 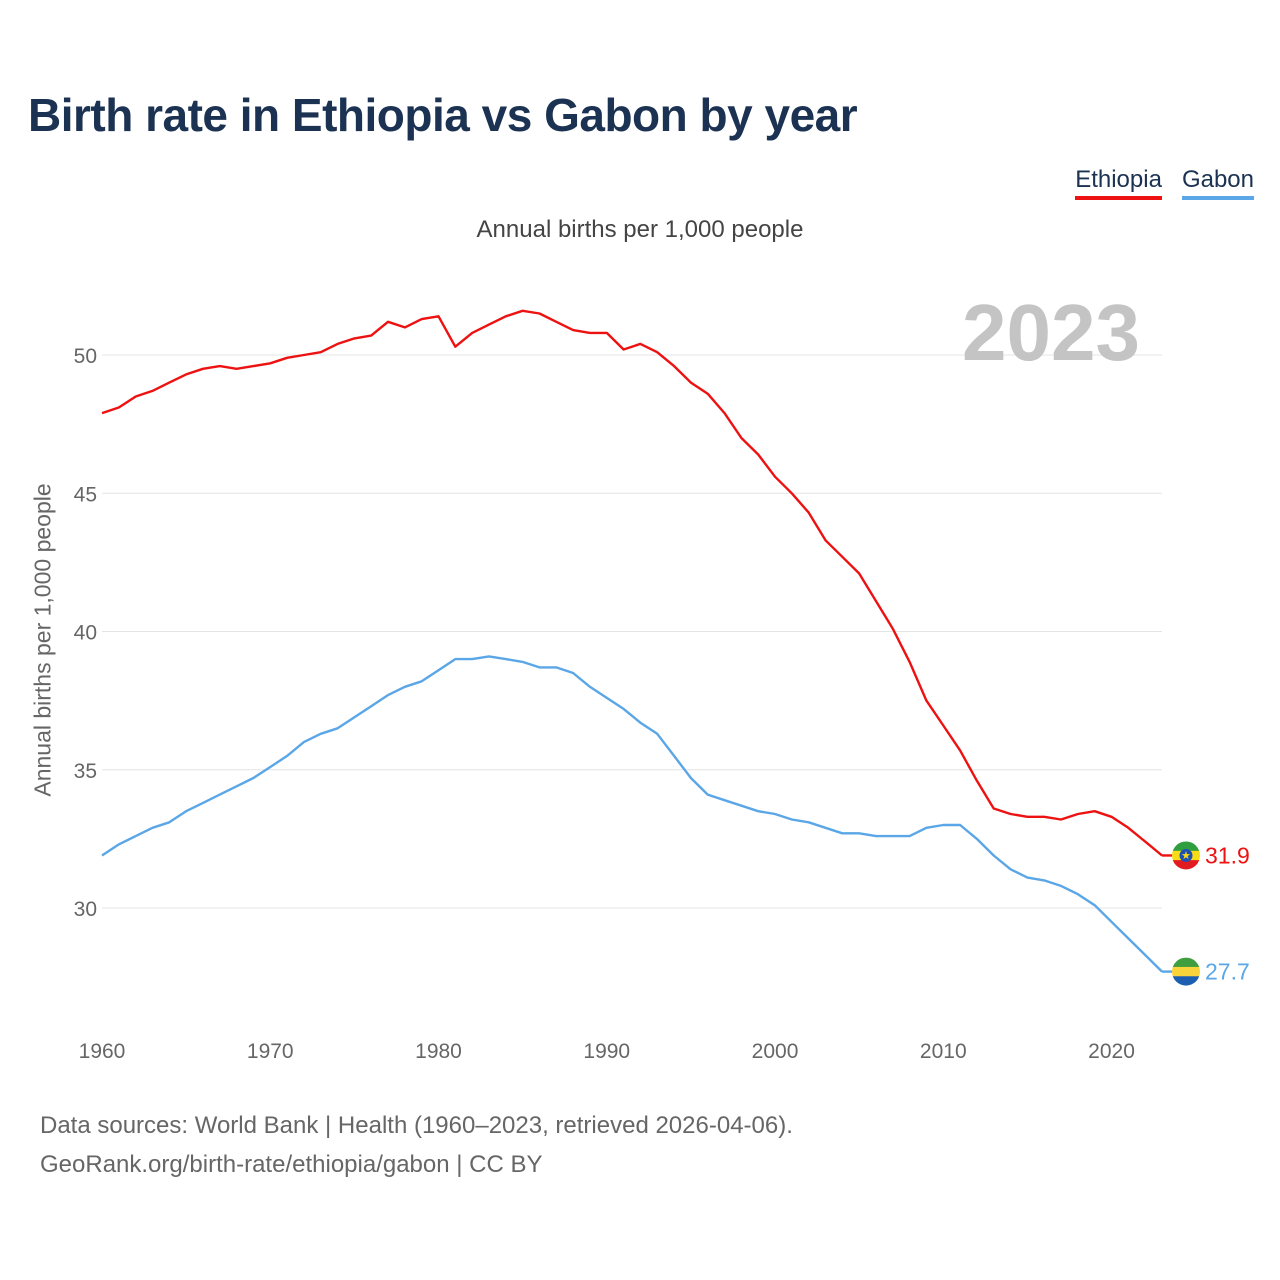 I want to click on y-tick-35: 35, so click(x=85, y=771).